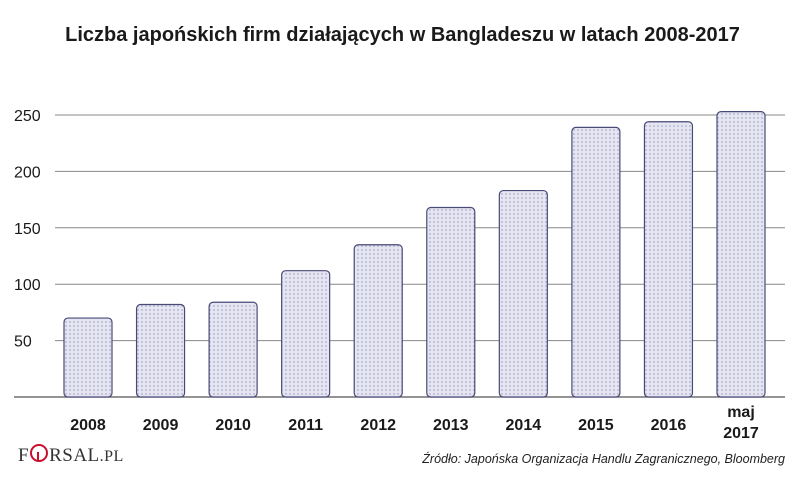  I want to click on y-tick-label: 100, so click(27, 285).